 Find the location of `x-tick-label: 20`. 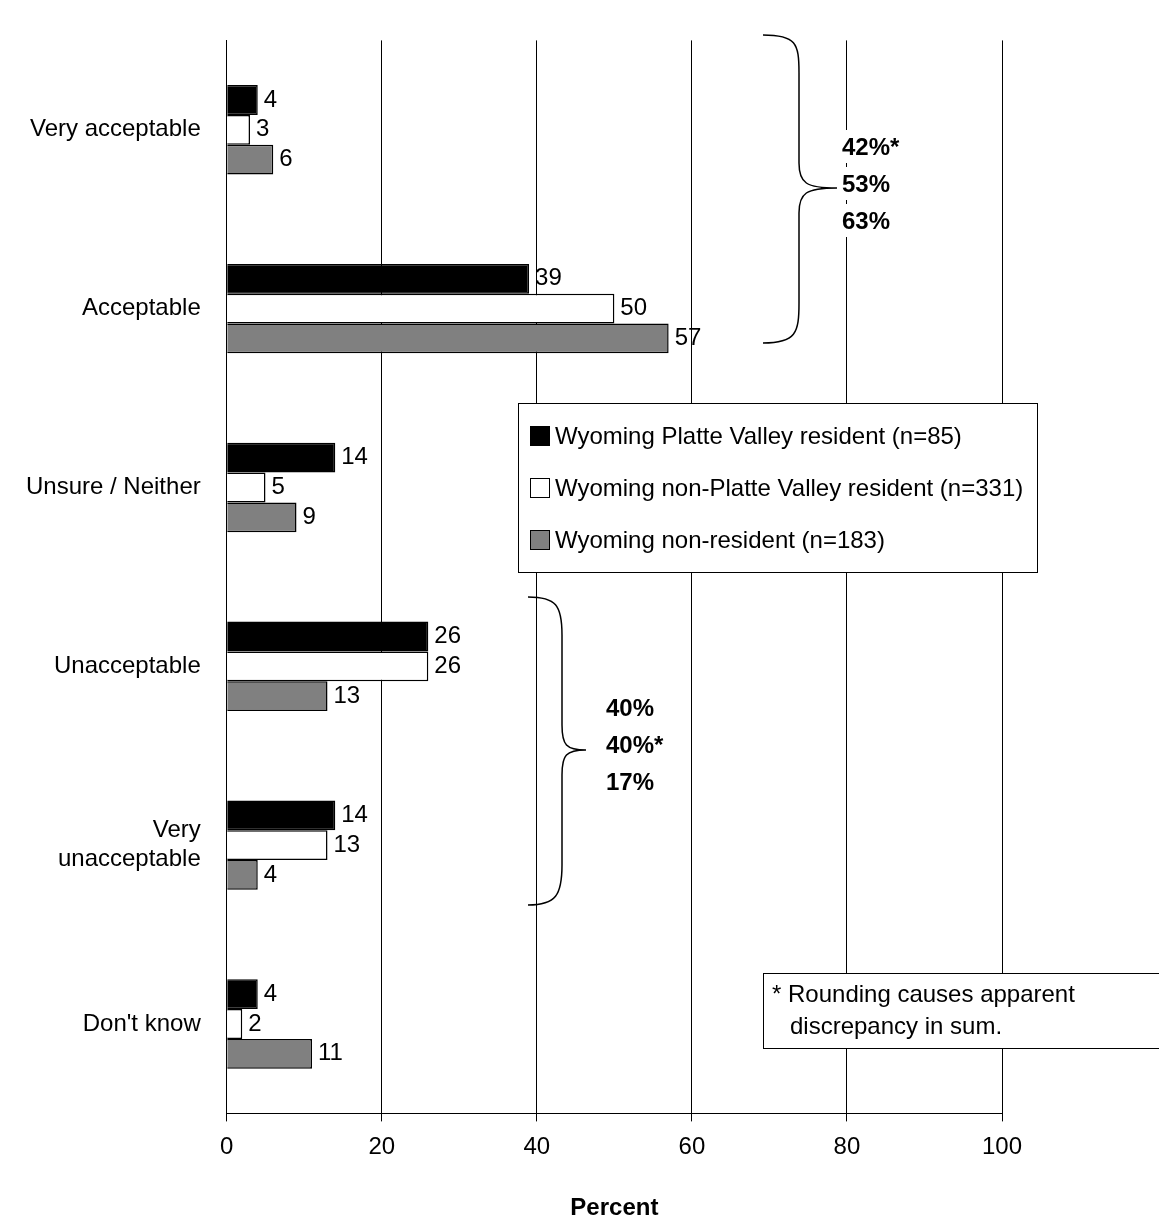

x-tick-label: 20 is located at coordinates (382, 1146).